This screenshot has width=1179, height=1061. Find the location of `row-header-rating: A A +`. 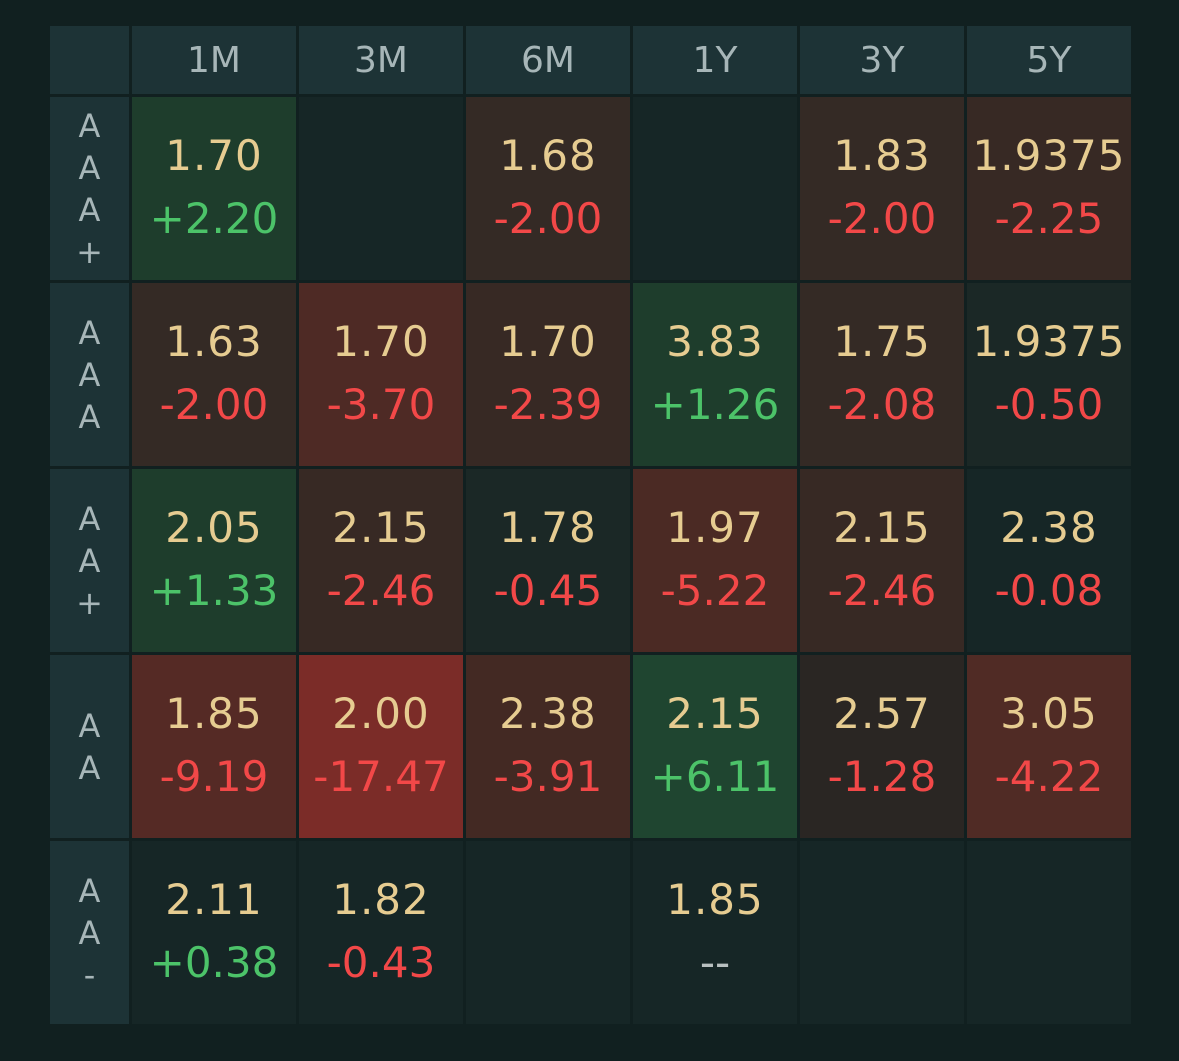

row-header-rating: A A + is located at coordinates (89, 560).